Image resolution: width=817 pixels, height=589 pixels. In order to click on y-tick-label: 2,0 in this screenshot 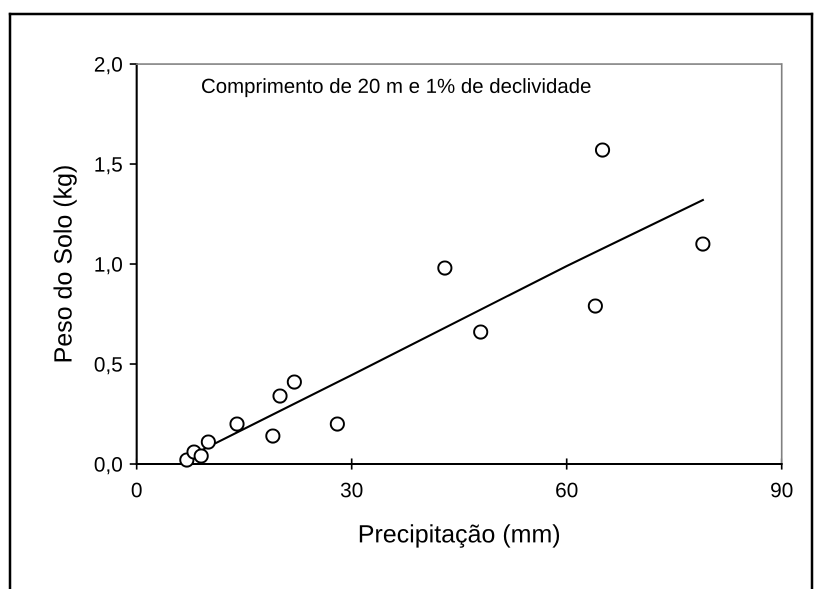, I will do `click(108, 65)`.